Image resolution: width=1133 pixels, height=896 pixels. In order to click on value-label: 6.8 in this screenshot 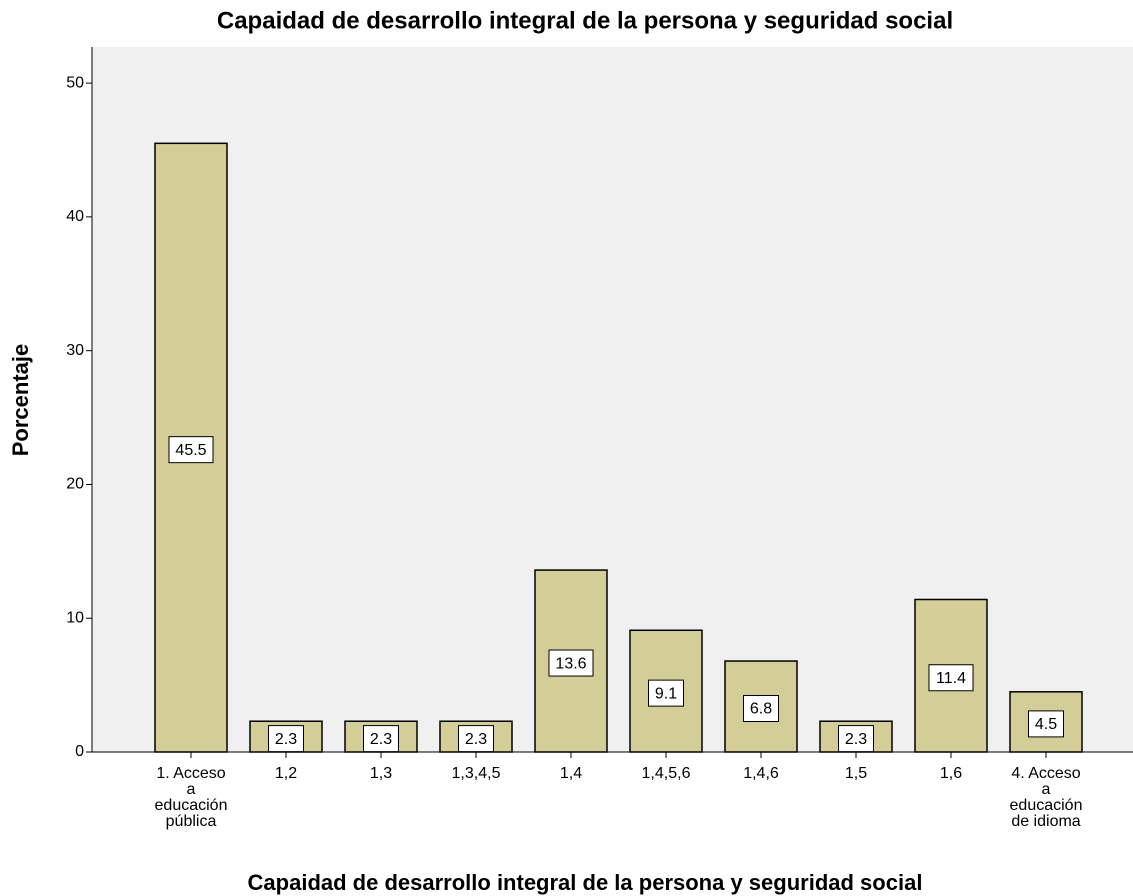, I will do `click(761, 709)`.